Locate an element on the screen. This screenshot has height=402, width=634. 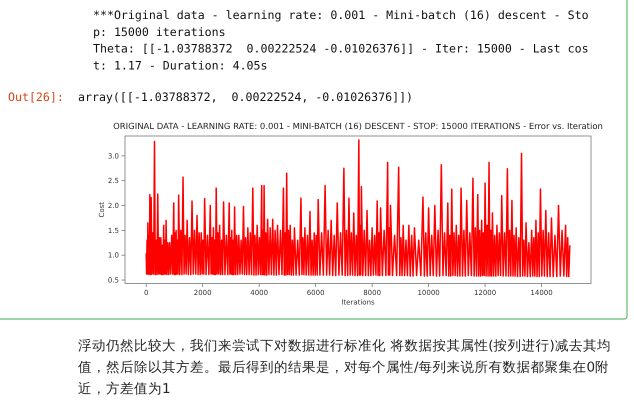
text: ***Original data - learning rate: 0.001 - Mini-batch (16) descent - Stop: 15000 iterations is located at coordinates (341, 23).